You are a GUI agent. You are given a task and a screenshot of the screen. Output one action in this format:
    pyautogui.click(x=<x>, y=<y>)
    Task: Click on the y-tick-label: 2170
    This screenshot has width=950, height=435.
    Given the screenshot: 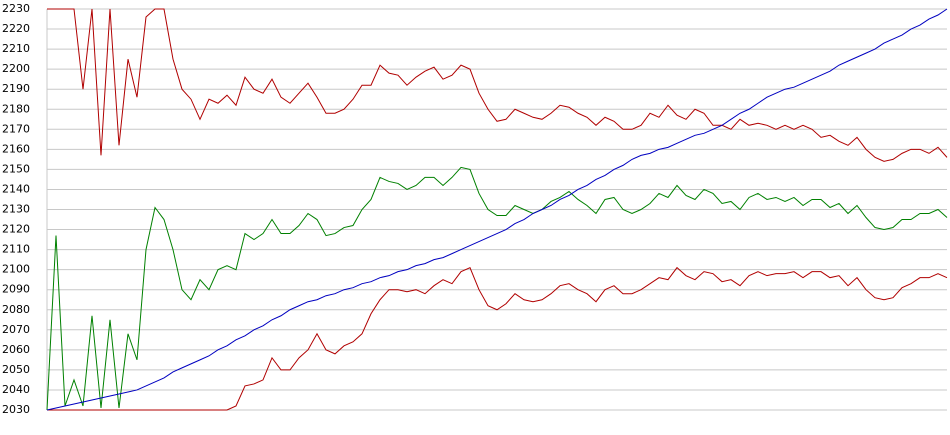 What is the action you would take?
    pyautogui.click(x=16, y=128)
    